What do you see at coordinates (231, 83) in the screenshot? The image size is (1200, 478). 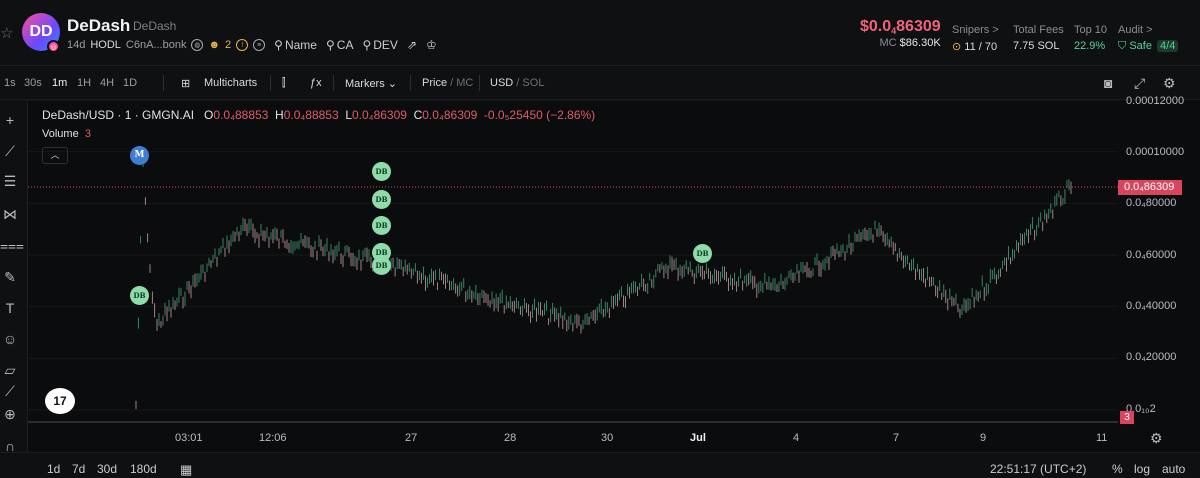 I see `multicharts-button: Multicharts` at bounding box center [231, 83].